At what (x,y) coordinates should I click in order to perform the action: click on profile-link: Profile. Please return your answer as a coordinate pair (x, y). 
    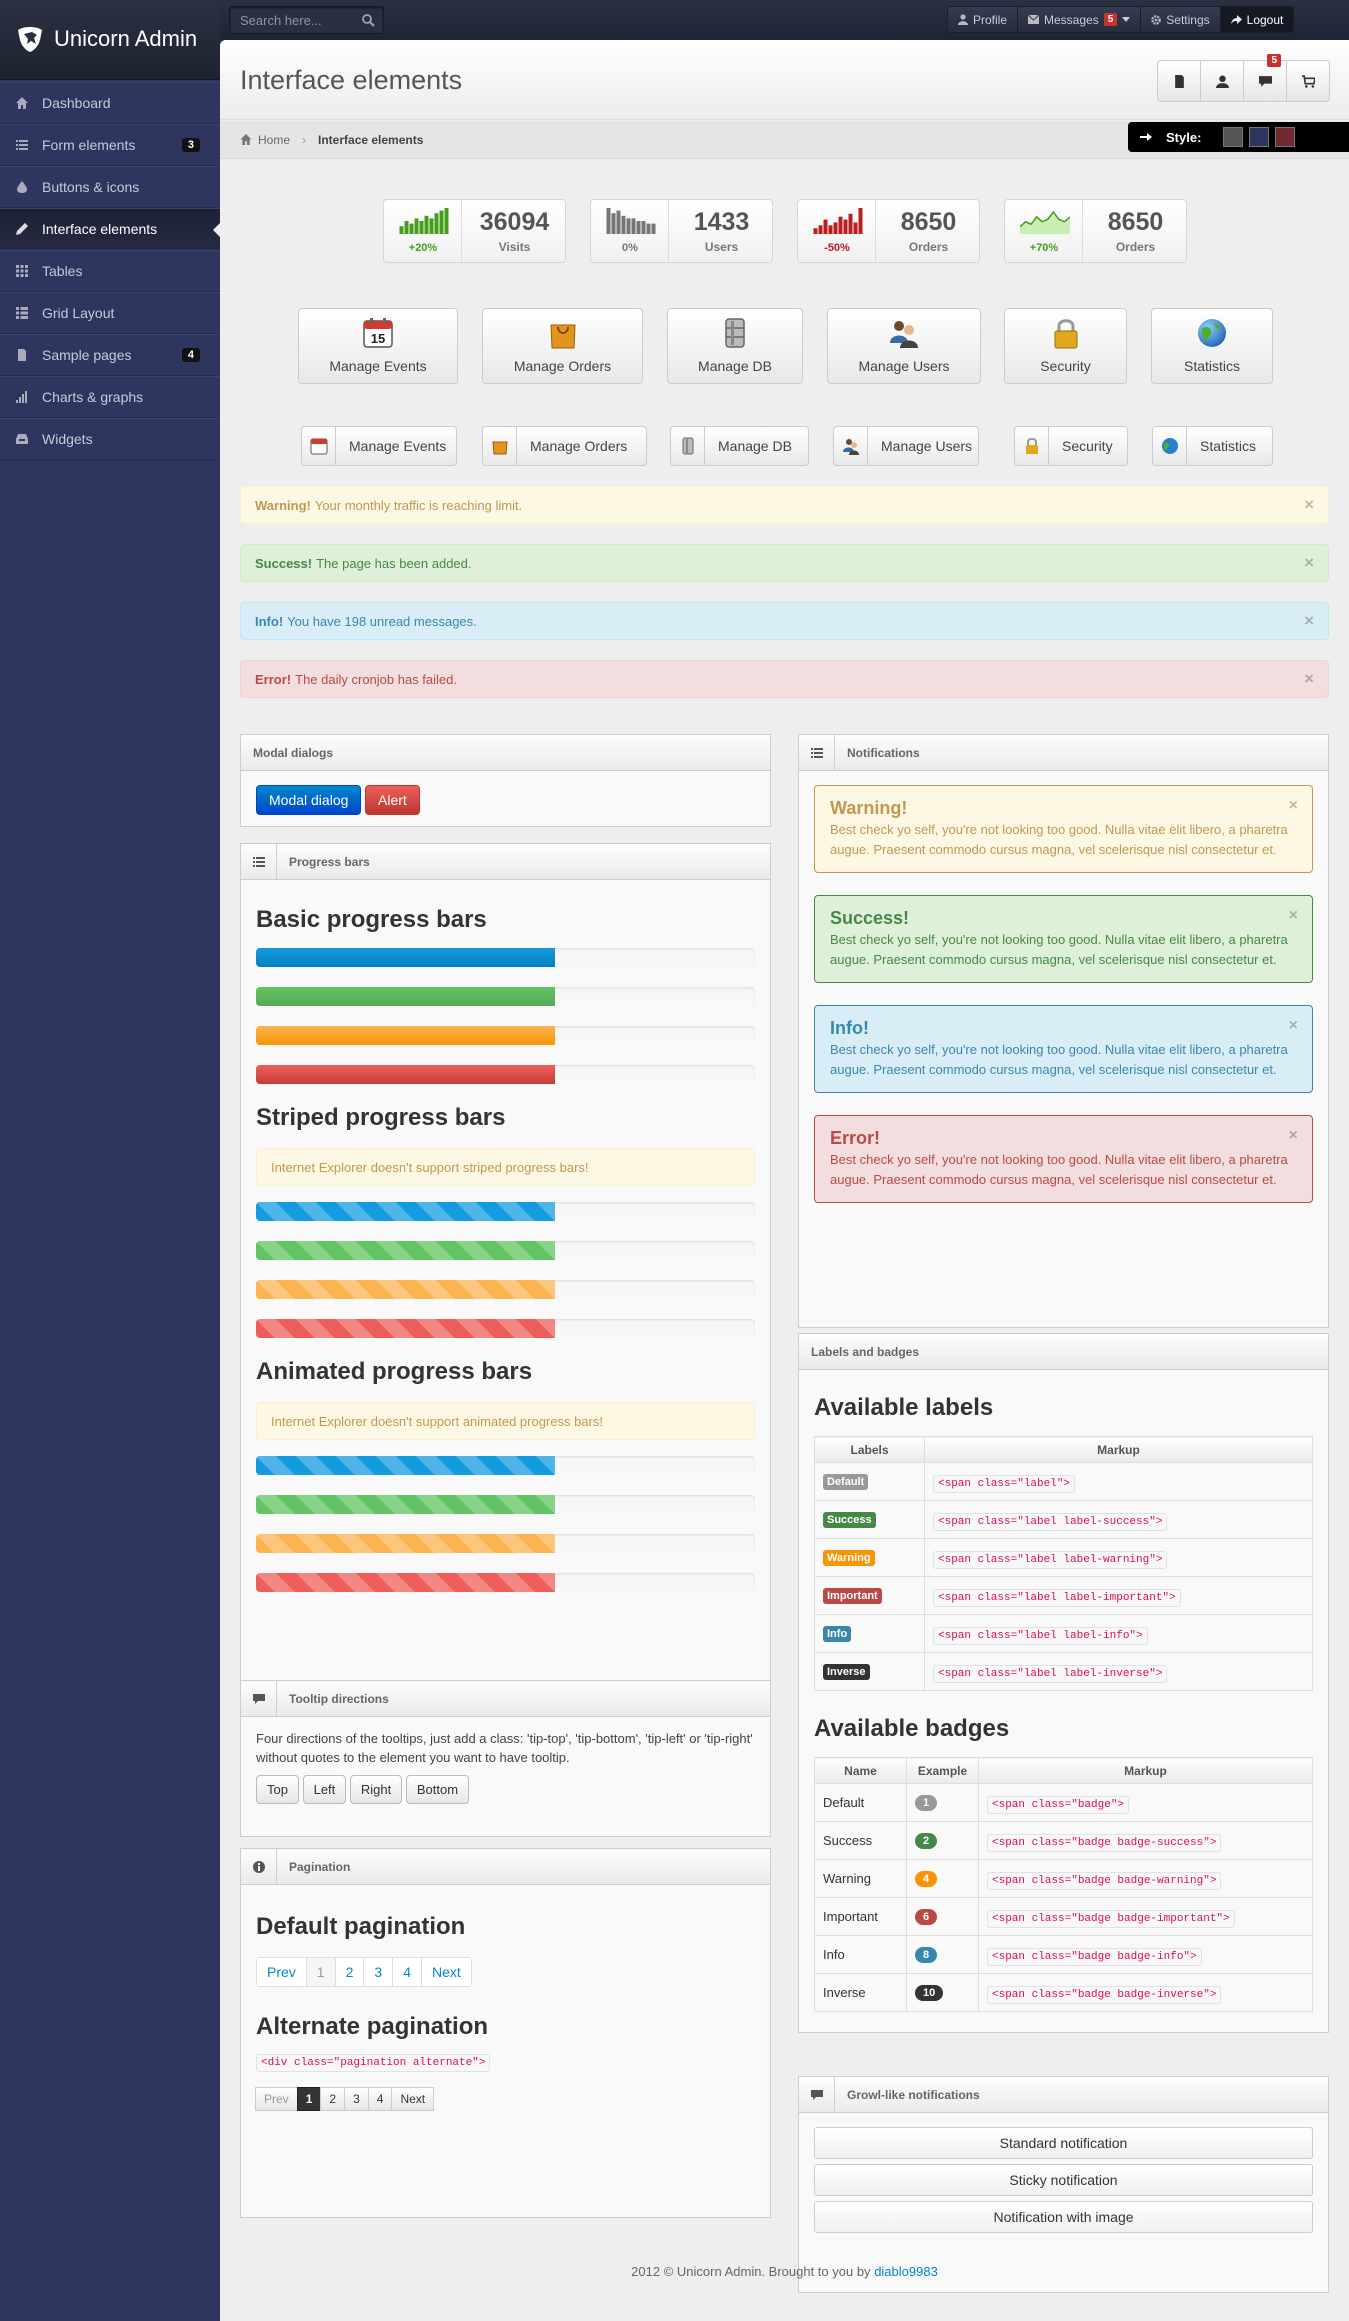
    Looking at the image, I should click on (983, 19).